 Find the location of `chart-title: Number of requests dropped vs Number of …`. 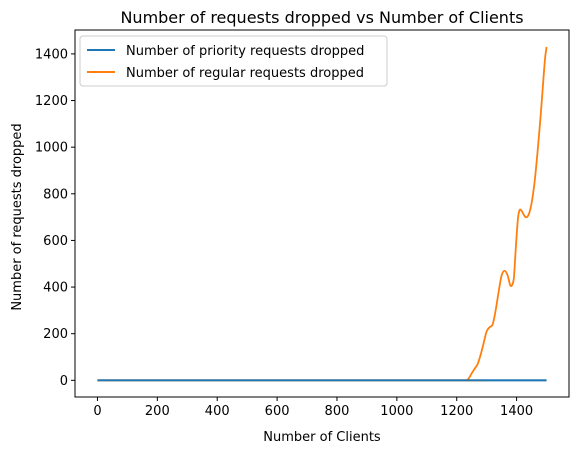

chart-title: Number of requests dropped vs Number of … is located at coordinates (321, 17).